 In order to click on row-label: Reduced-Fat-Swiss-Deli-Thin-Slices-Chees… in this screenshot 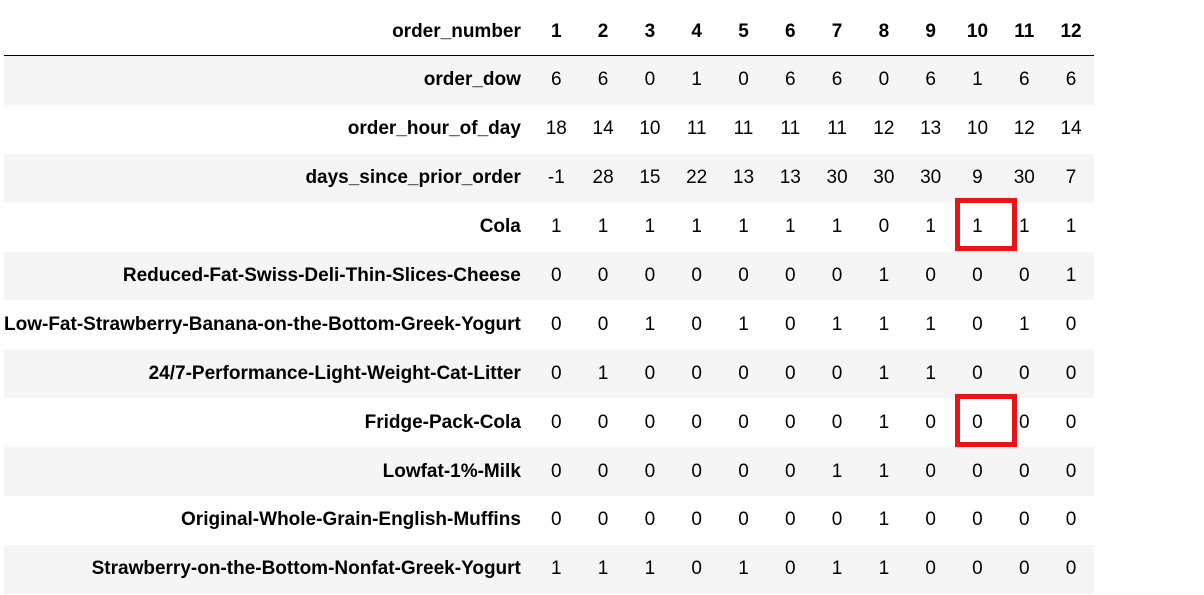, I will do `click(321, 275)`.